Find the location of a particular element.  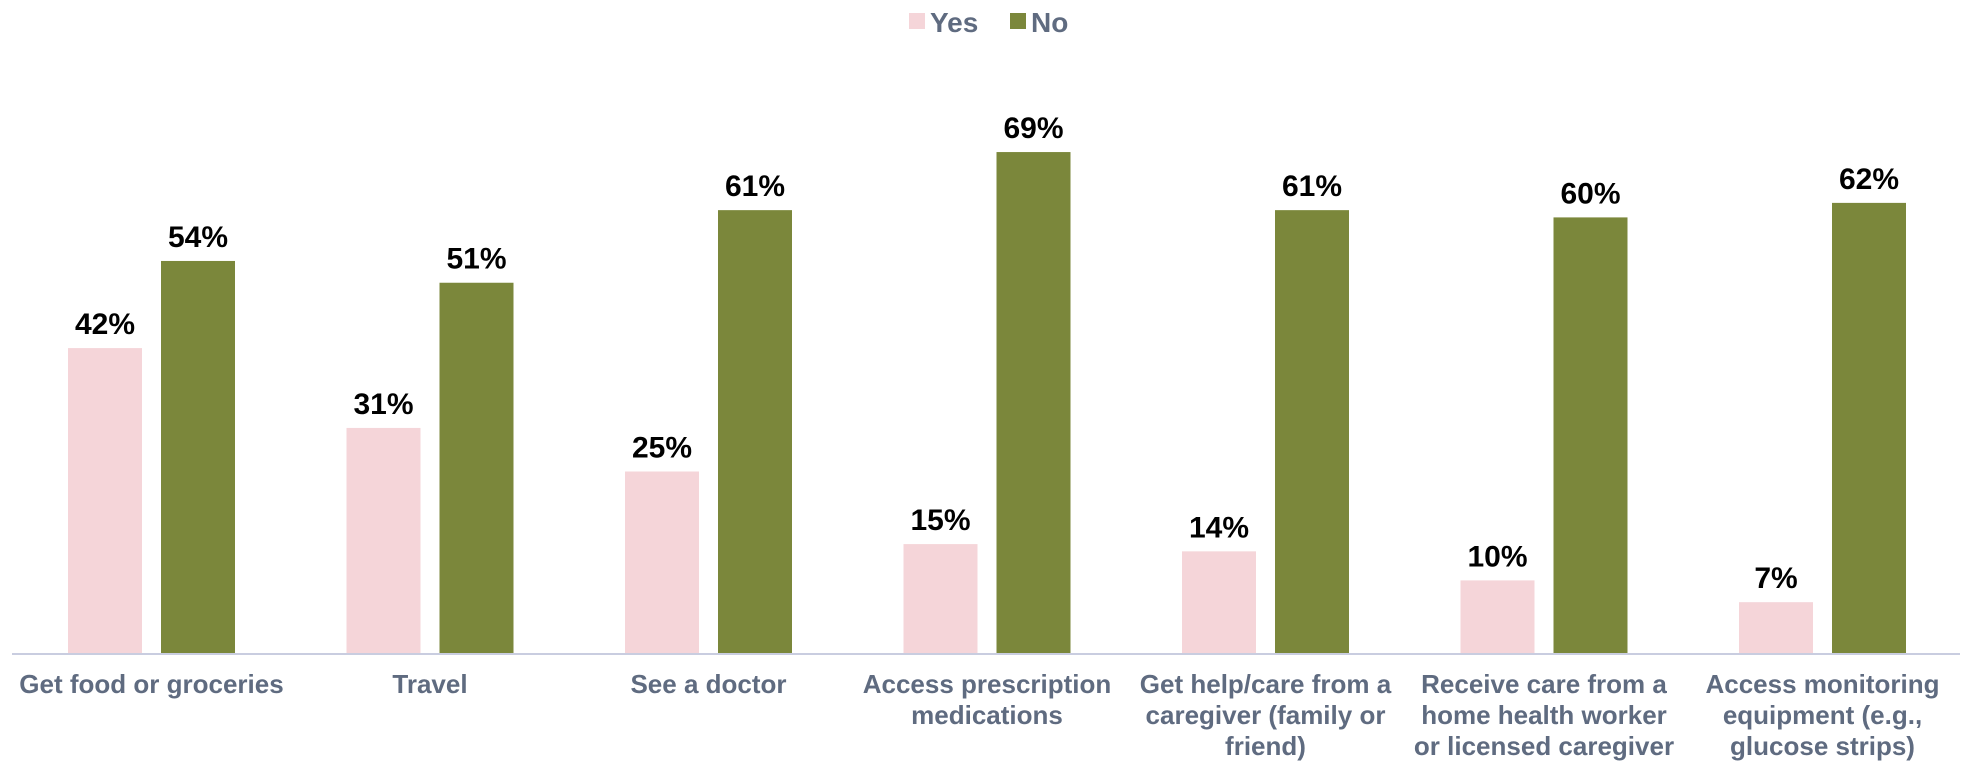

data-label-yes-4: 14% is located at coordinates (1219, 527).